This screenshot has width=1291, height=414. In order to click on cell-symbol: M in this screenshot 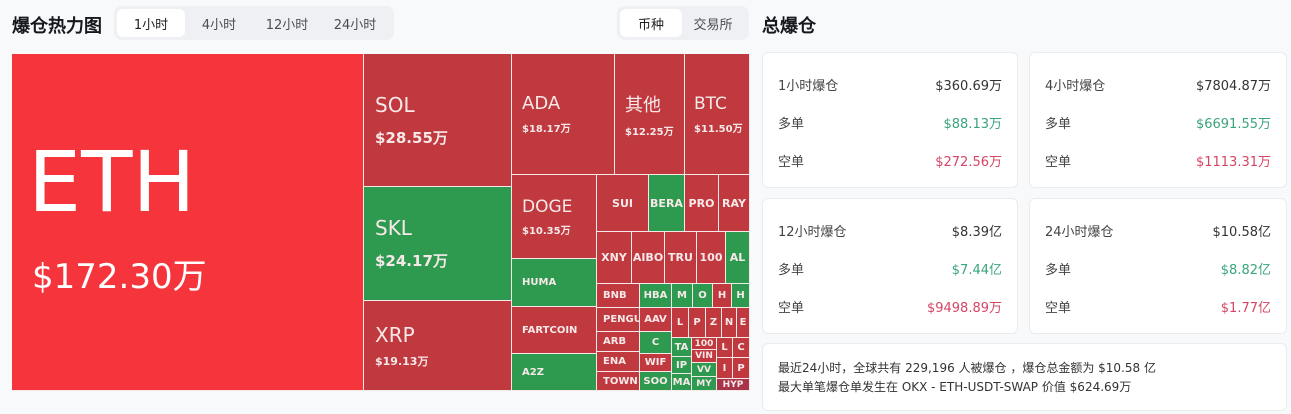, I will do `click(682, 295)`.